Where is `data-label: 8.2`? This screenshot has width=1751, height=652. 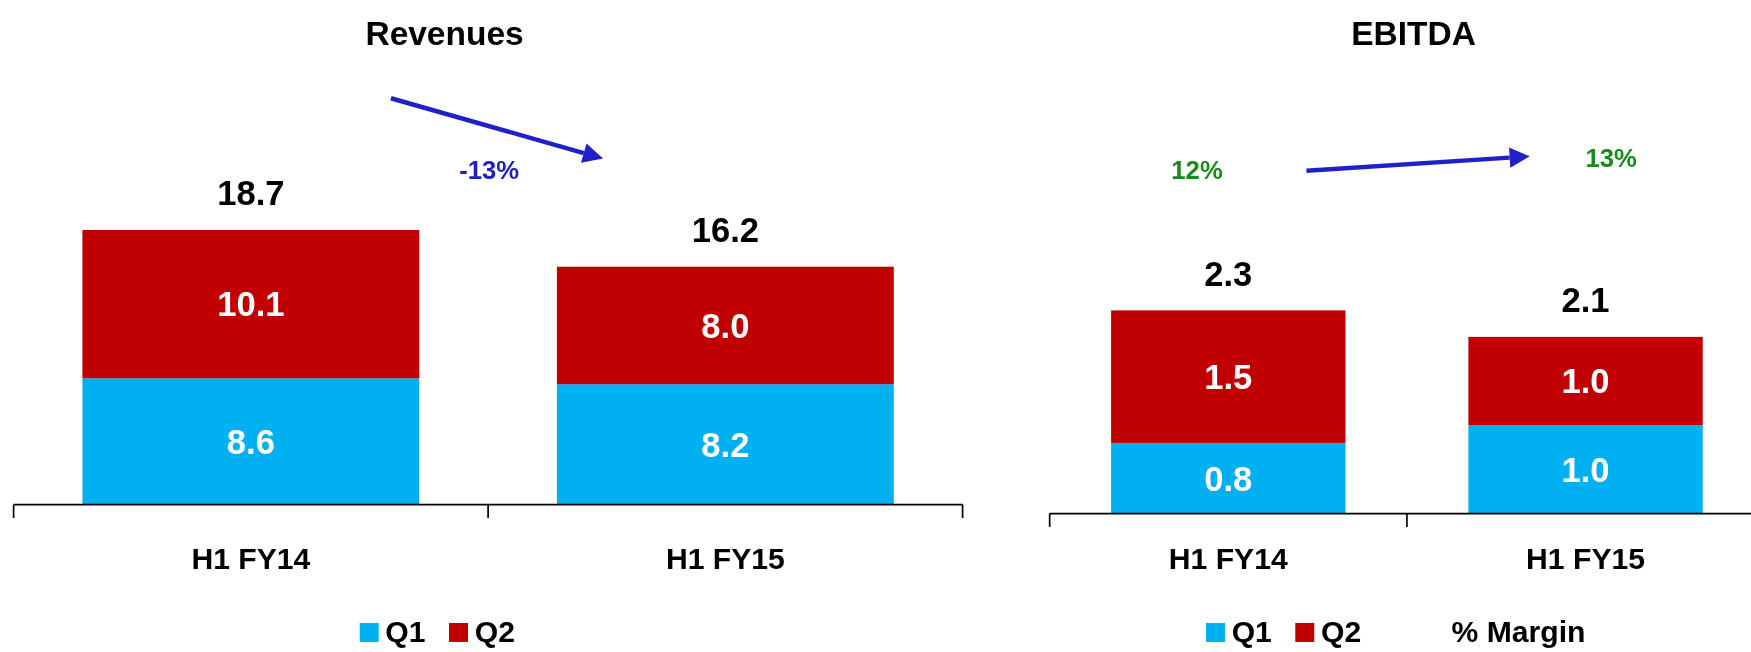
data-label: 8.2 is located at coordinates (725, 444).